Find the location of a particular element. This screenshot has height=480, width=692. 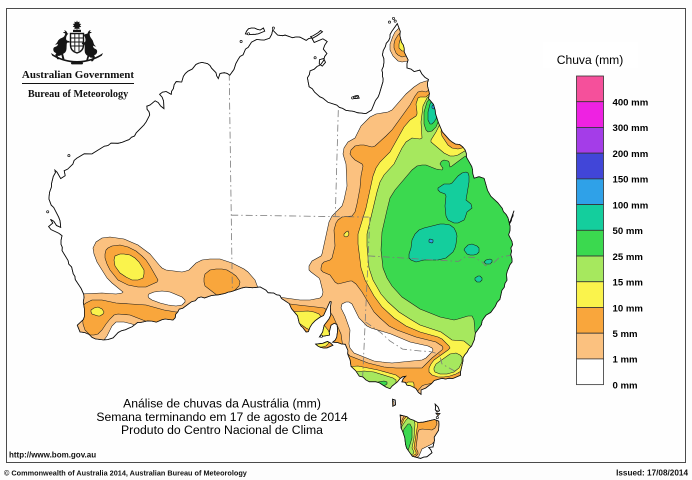

crest-torse is located at coordinates (77, 30).